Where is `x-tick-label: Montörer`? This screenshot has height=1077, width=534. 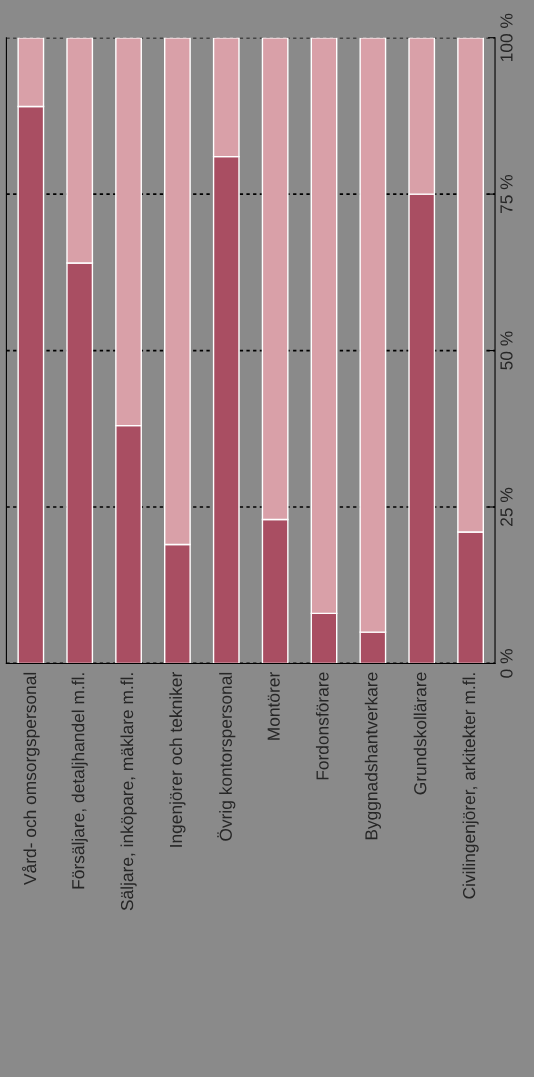
x-tick-label: Montörer is located at coordinates (273, 706).